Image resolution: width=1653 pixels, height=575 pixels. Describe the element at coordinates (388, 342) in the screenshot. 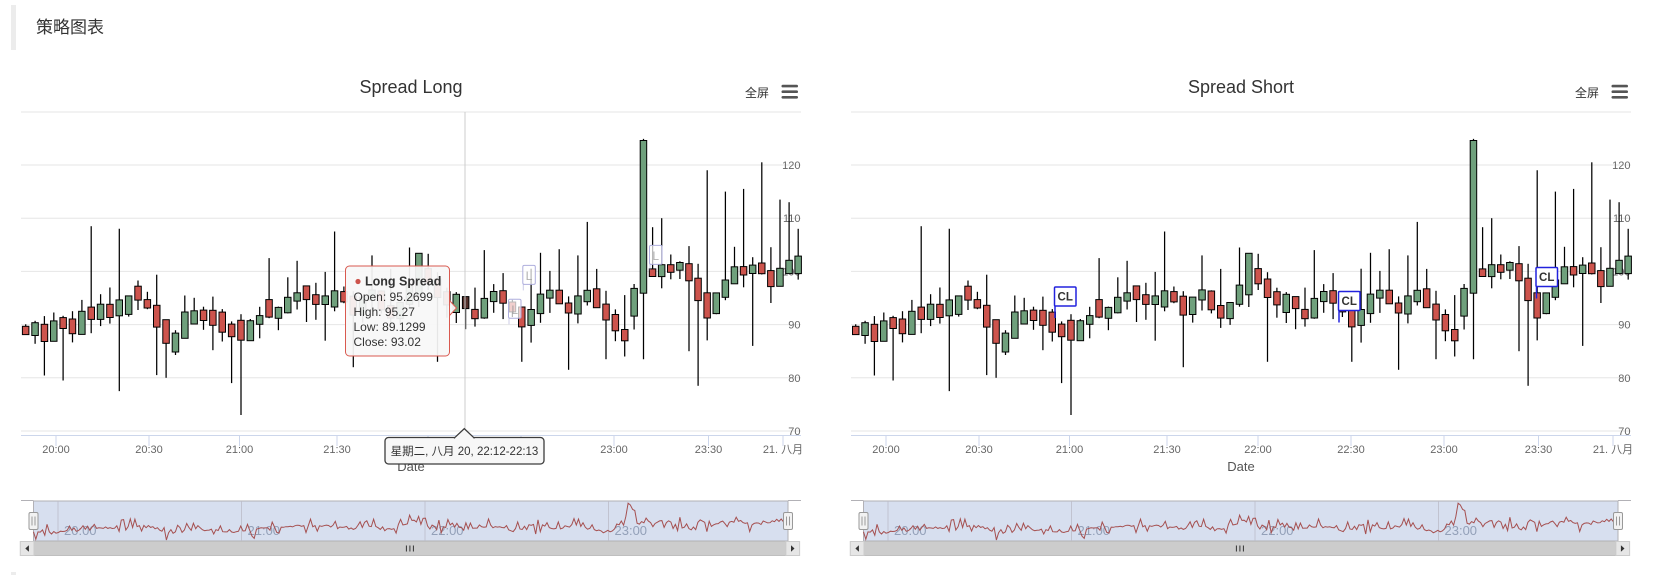

I see `svg-text: Close: 93.02` at that location.